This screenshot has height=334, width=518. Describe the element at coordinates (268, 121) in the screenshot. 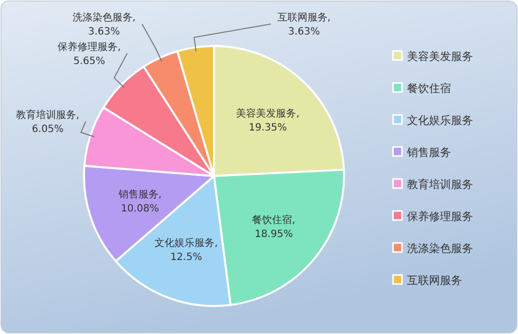

I see `data-label: 美容美发服务, 19.35%` at that location.